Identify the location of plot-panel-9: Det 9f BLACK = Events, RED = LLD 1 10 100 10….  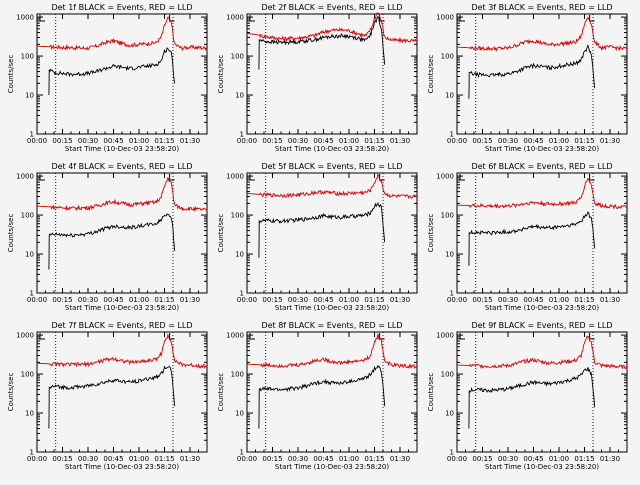
(527, 396).